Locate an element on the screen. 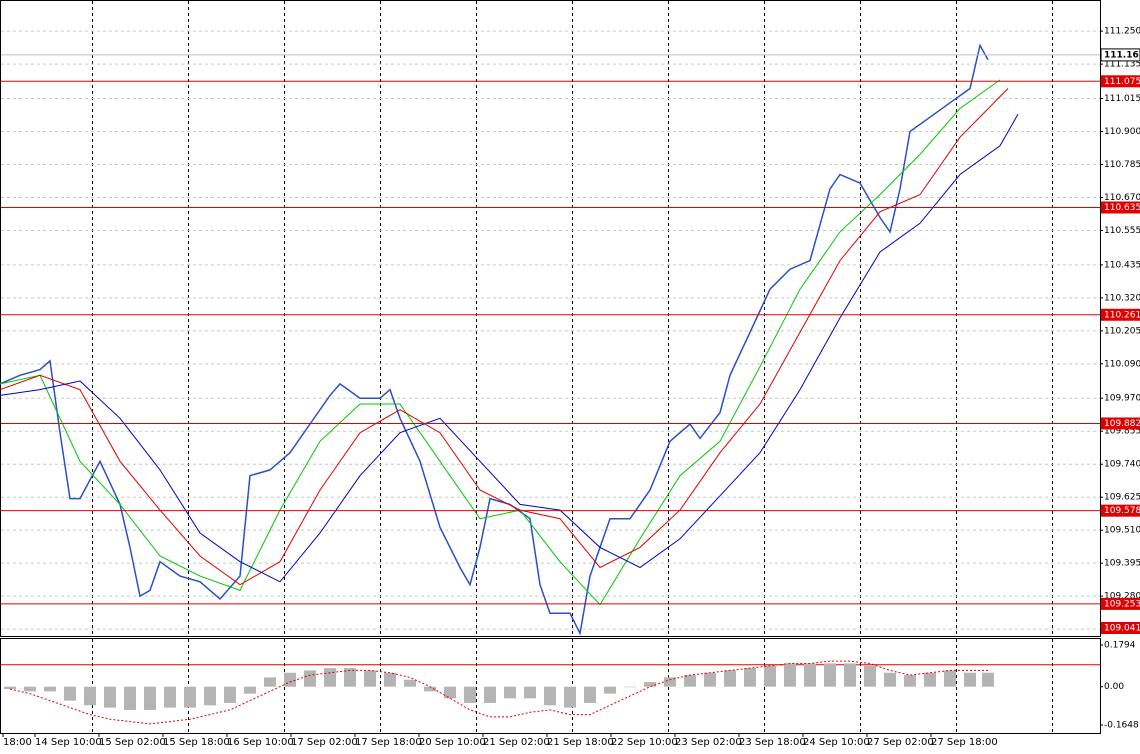  y-tick-label: 109.280 is located at coordinates (1122, 597).